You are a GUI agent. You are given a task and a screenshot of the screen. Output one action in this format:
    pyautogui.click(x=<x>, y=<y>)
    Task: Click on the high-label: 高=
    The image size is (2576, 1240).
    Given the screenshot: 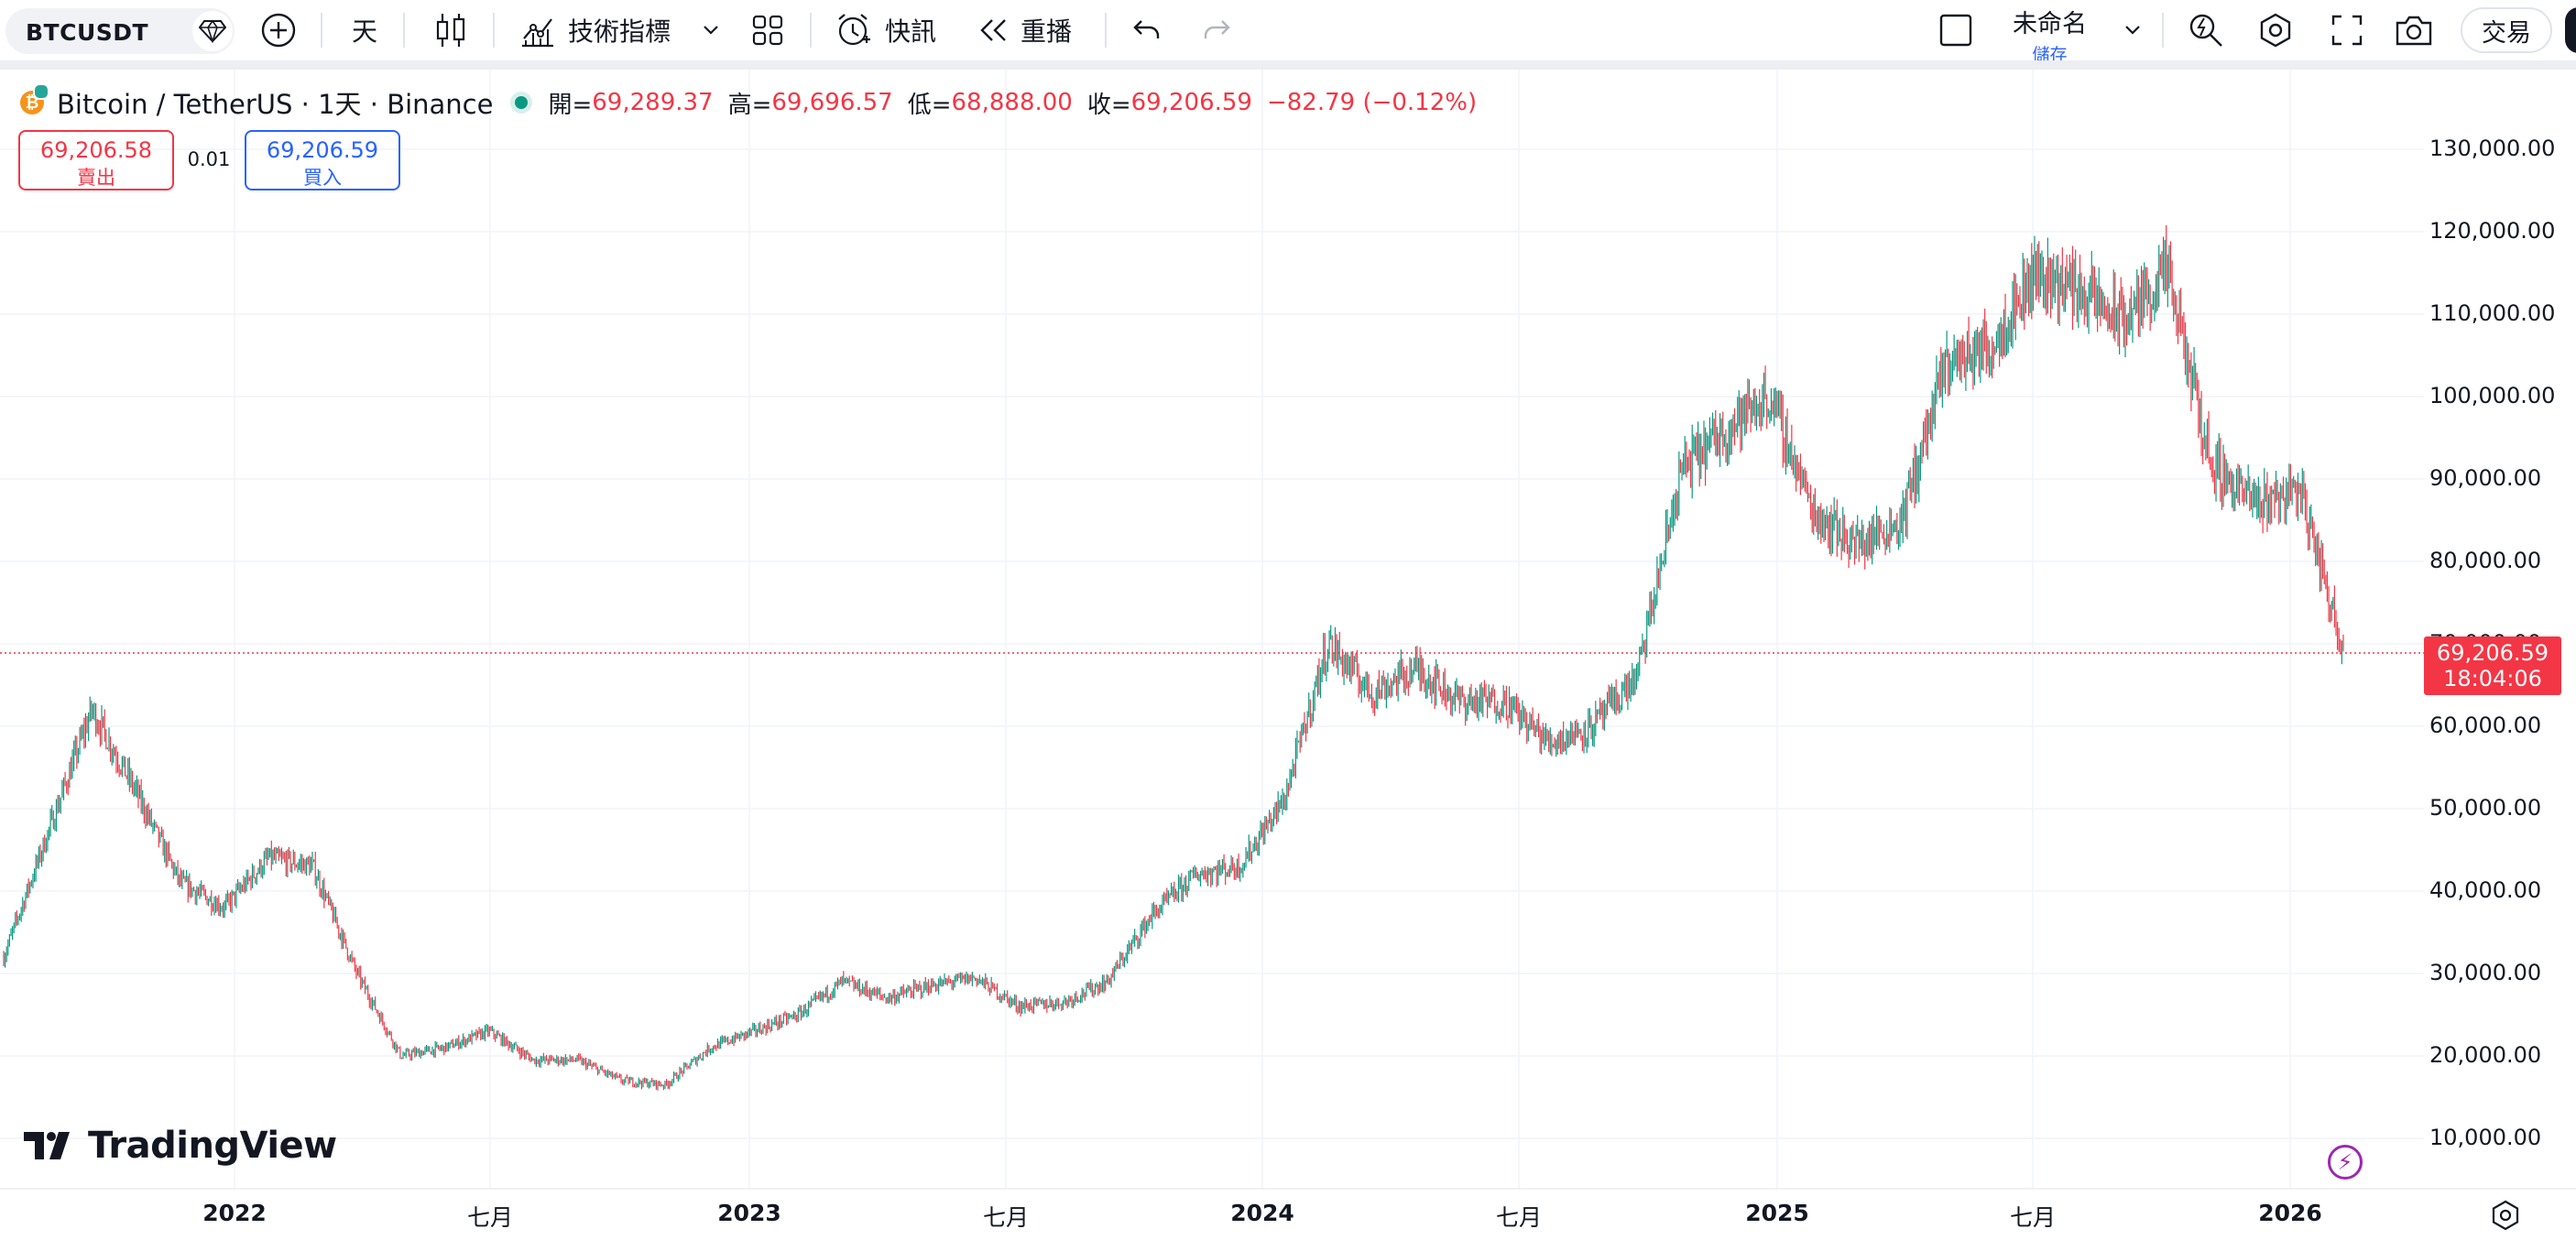 What is the action you would take?
    pyautogui.click(x=750, y=105)
    